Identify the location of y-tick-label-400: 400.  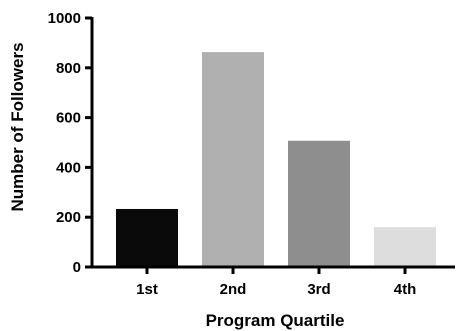
(68, 167).